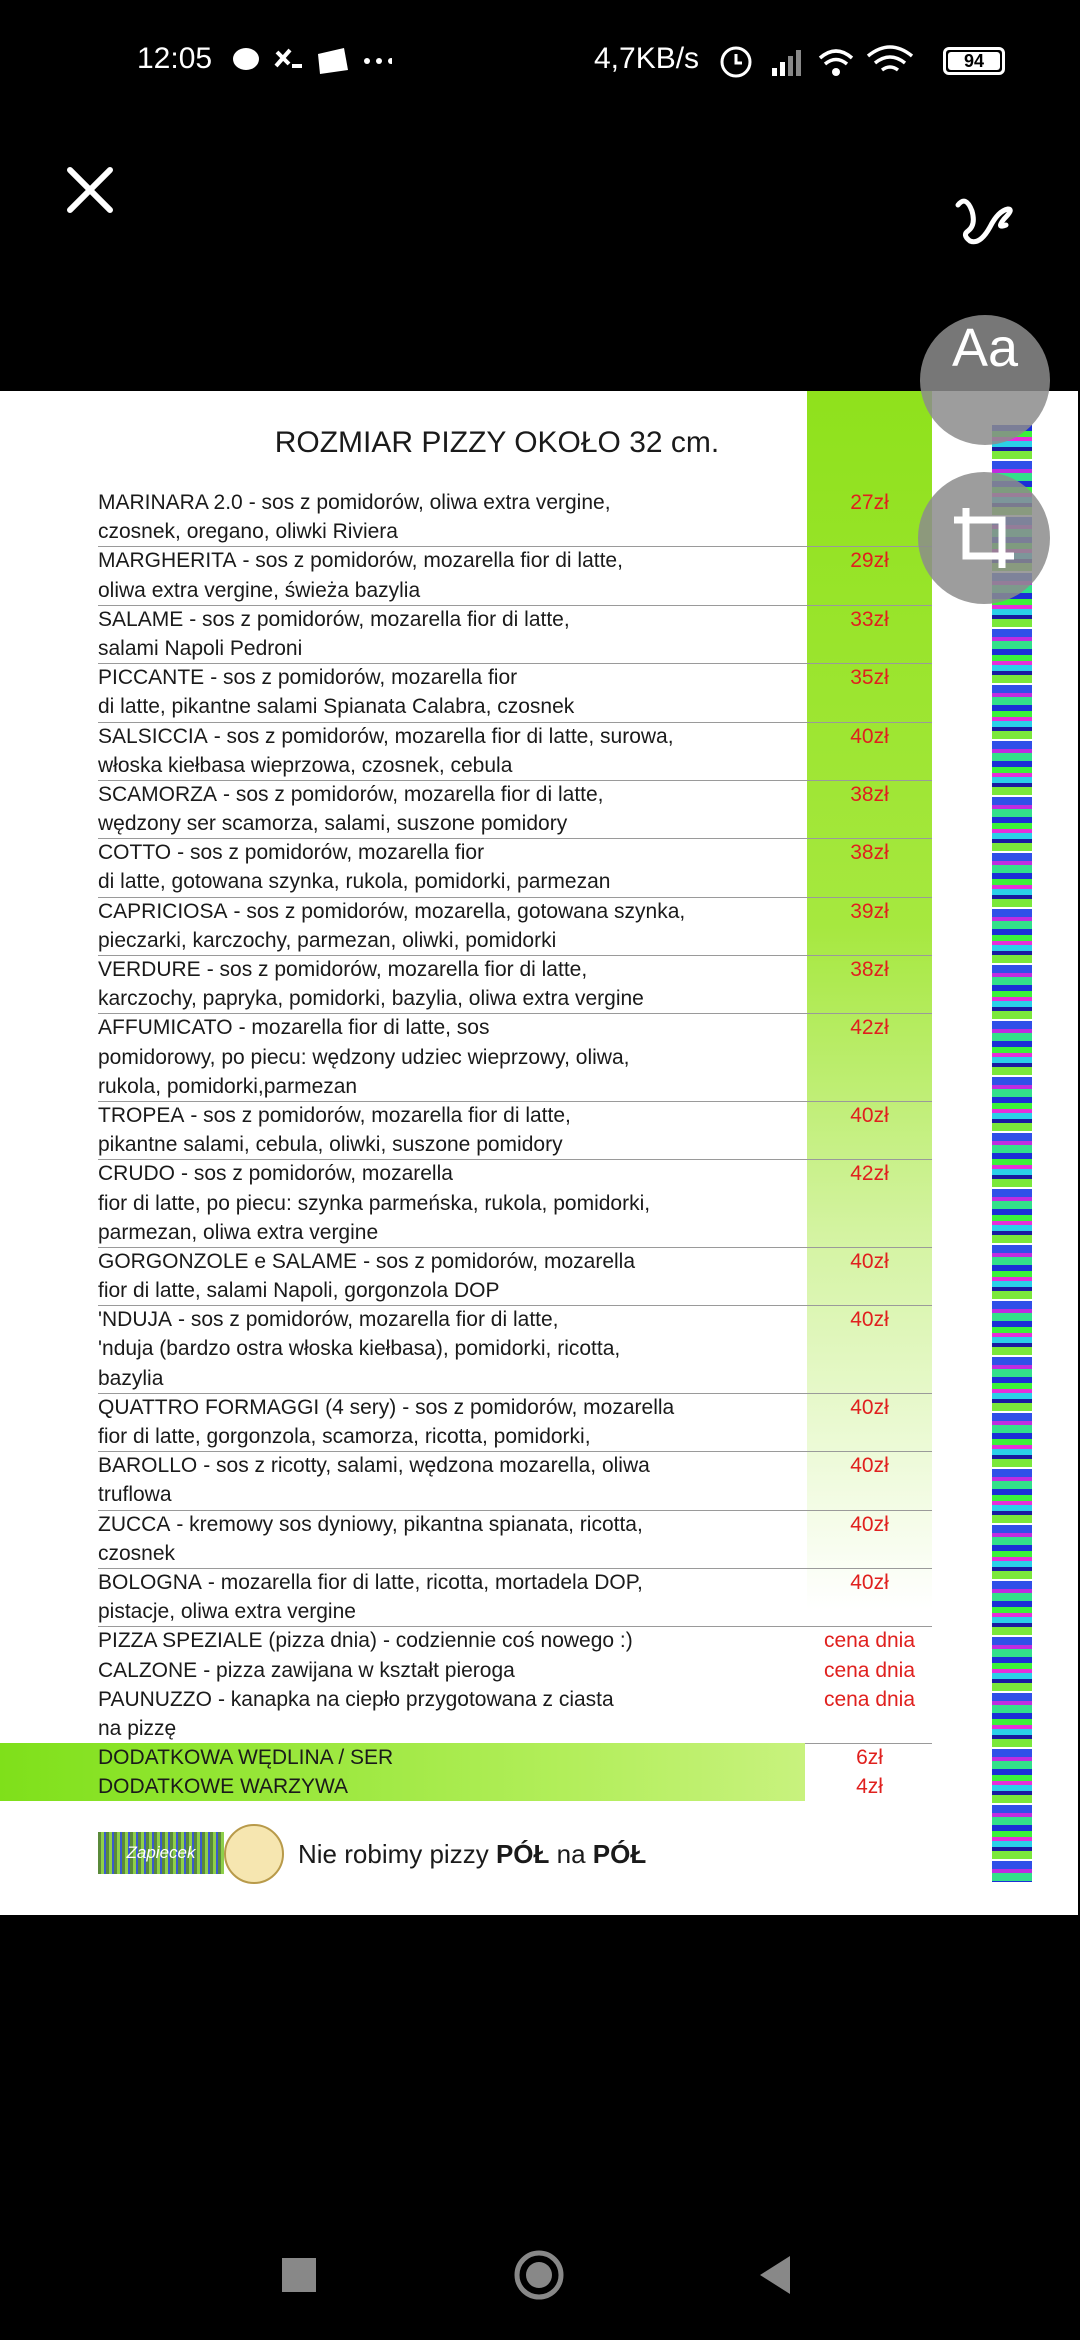 The image size is (1080, 2340). I want to click on item-description: bazylia, so click(131, 1378).